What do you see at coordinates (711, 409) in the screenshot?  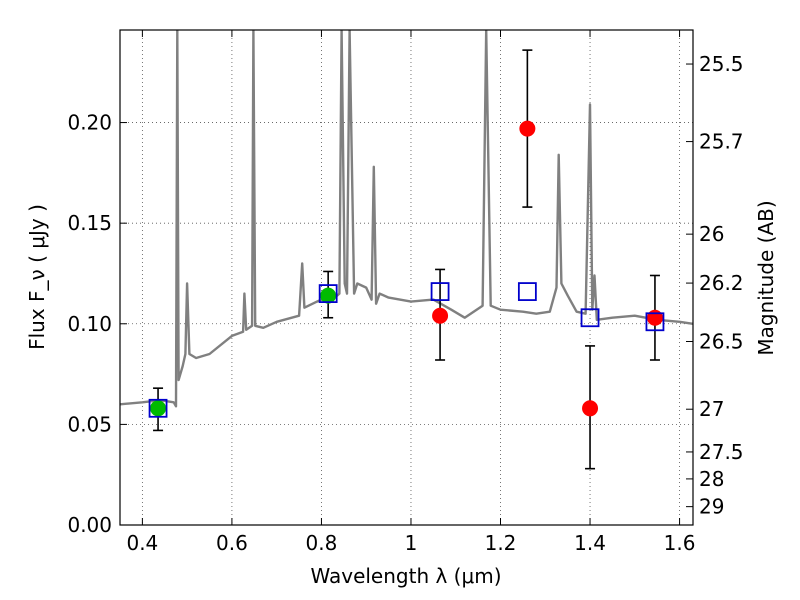 I see `right-tick-label: 27` at bounding box center [711, 409].